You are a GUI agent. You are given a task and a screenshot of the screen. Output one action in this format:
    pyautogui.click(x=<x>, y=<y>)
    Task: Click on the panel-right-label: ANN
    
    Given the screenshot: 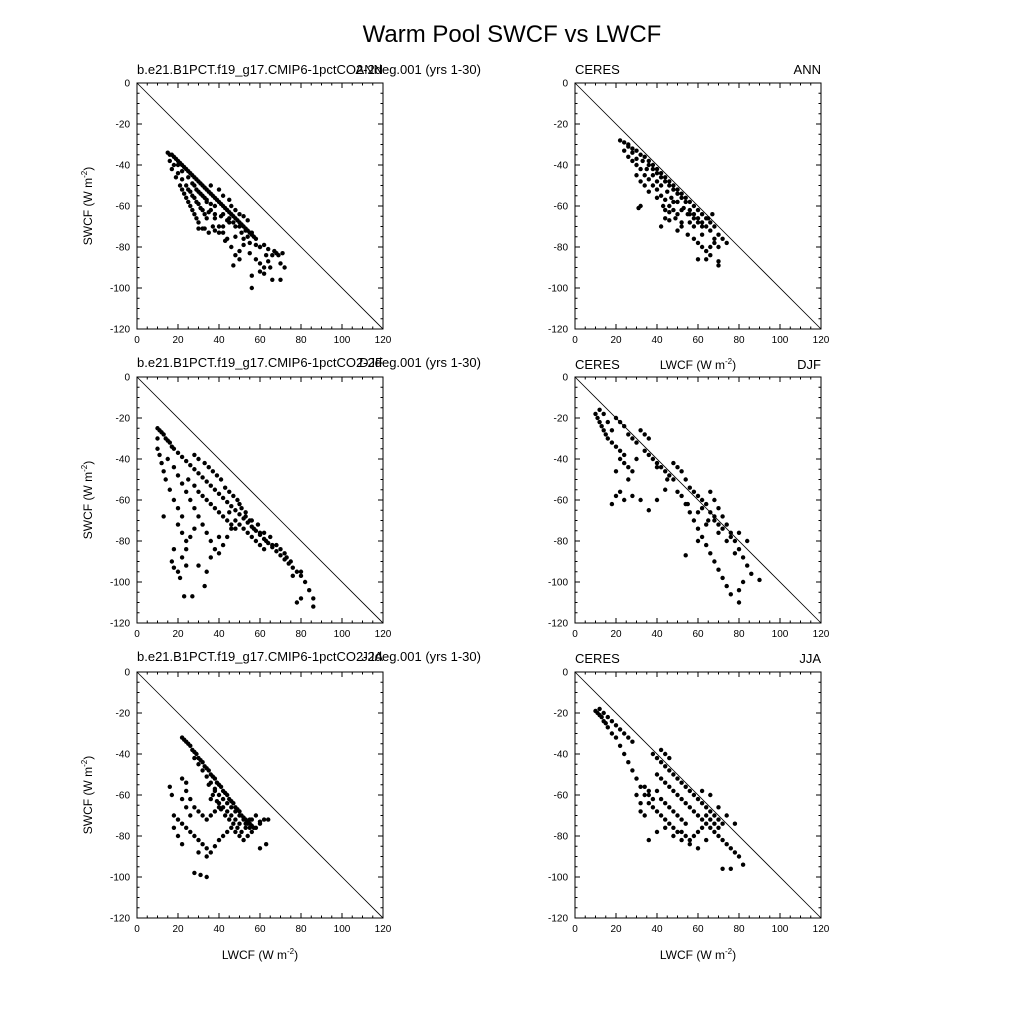 What is the action you would take?
    pyautogui.click(x=369, y=69)
    